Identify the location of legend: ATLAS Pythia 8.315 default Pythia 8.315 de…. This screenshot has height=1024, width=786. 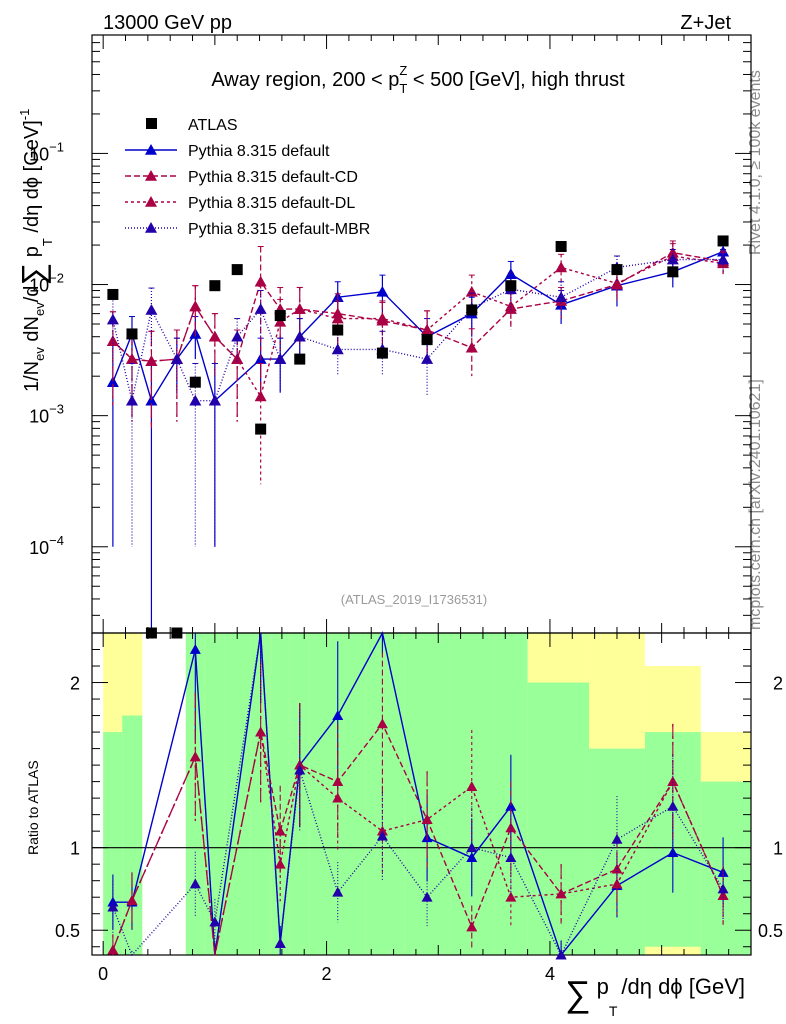
(247, 177).